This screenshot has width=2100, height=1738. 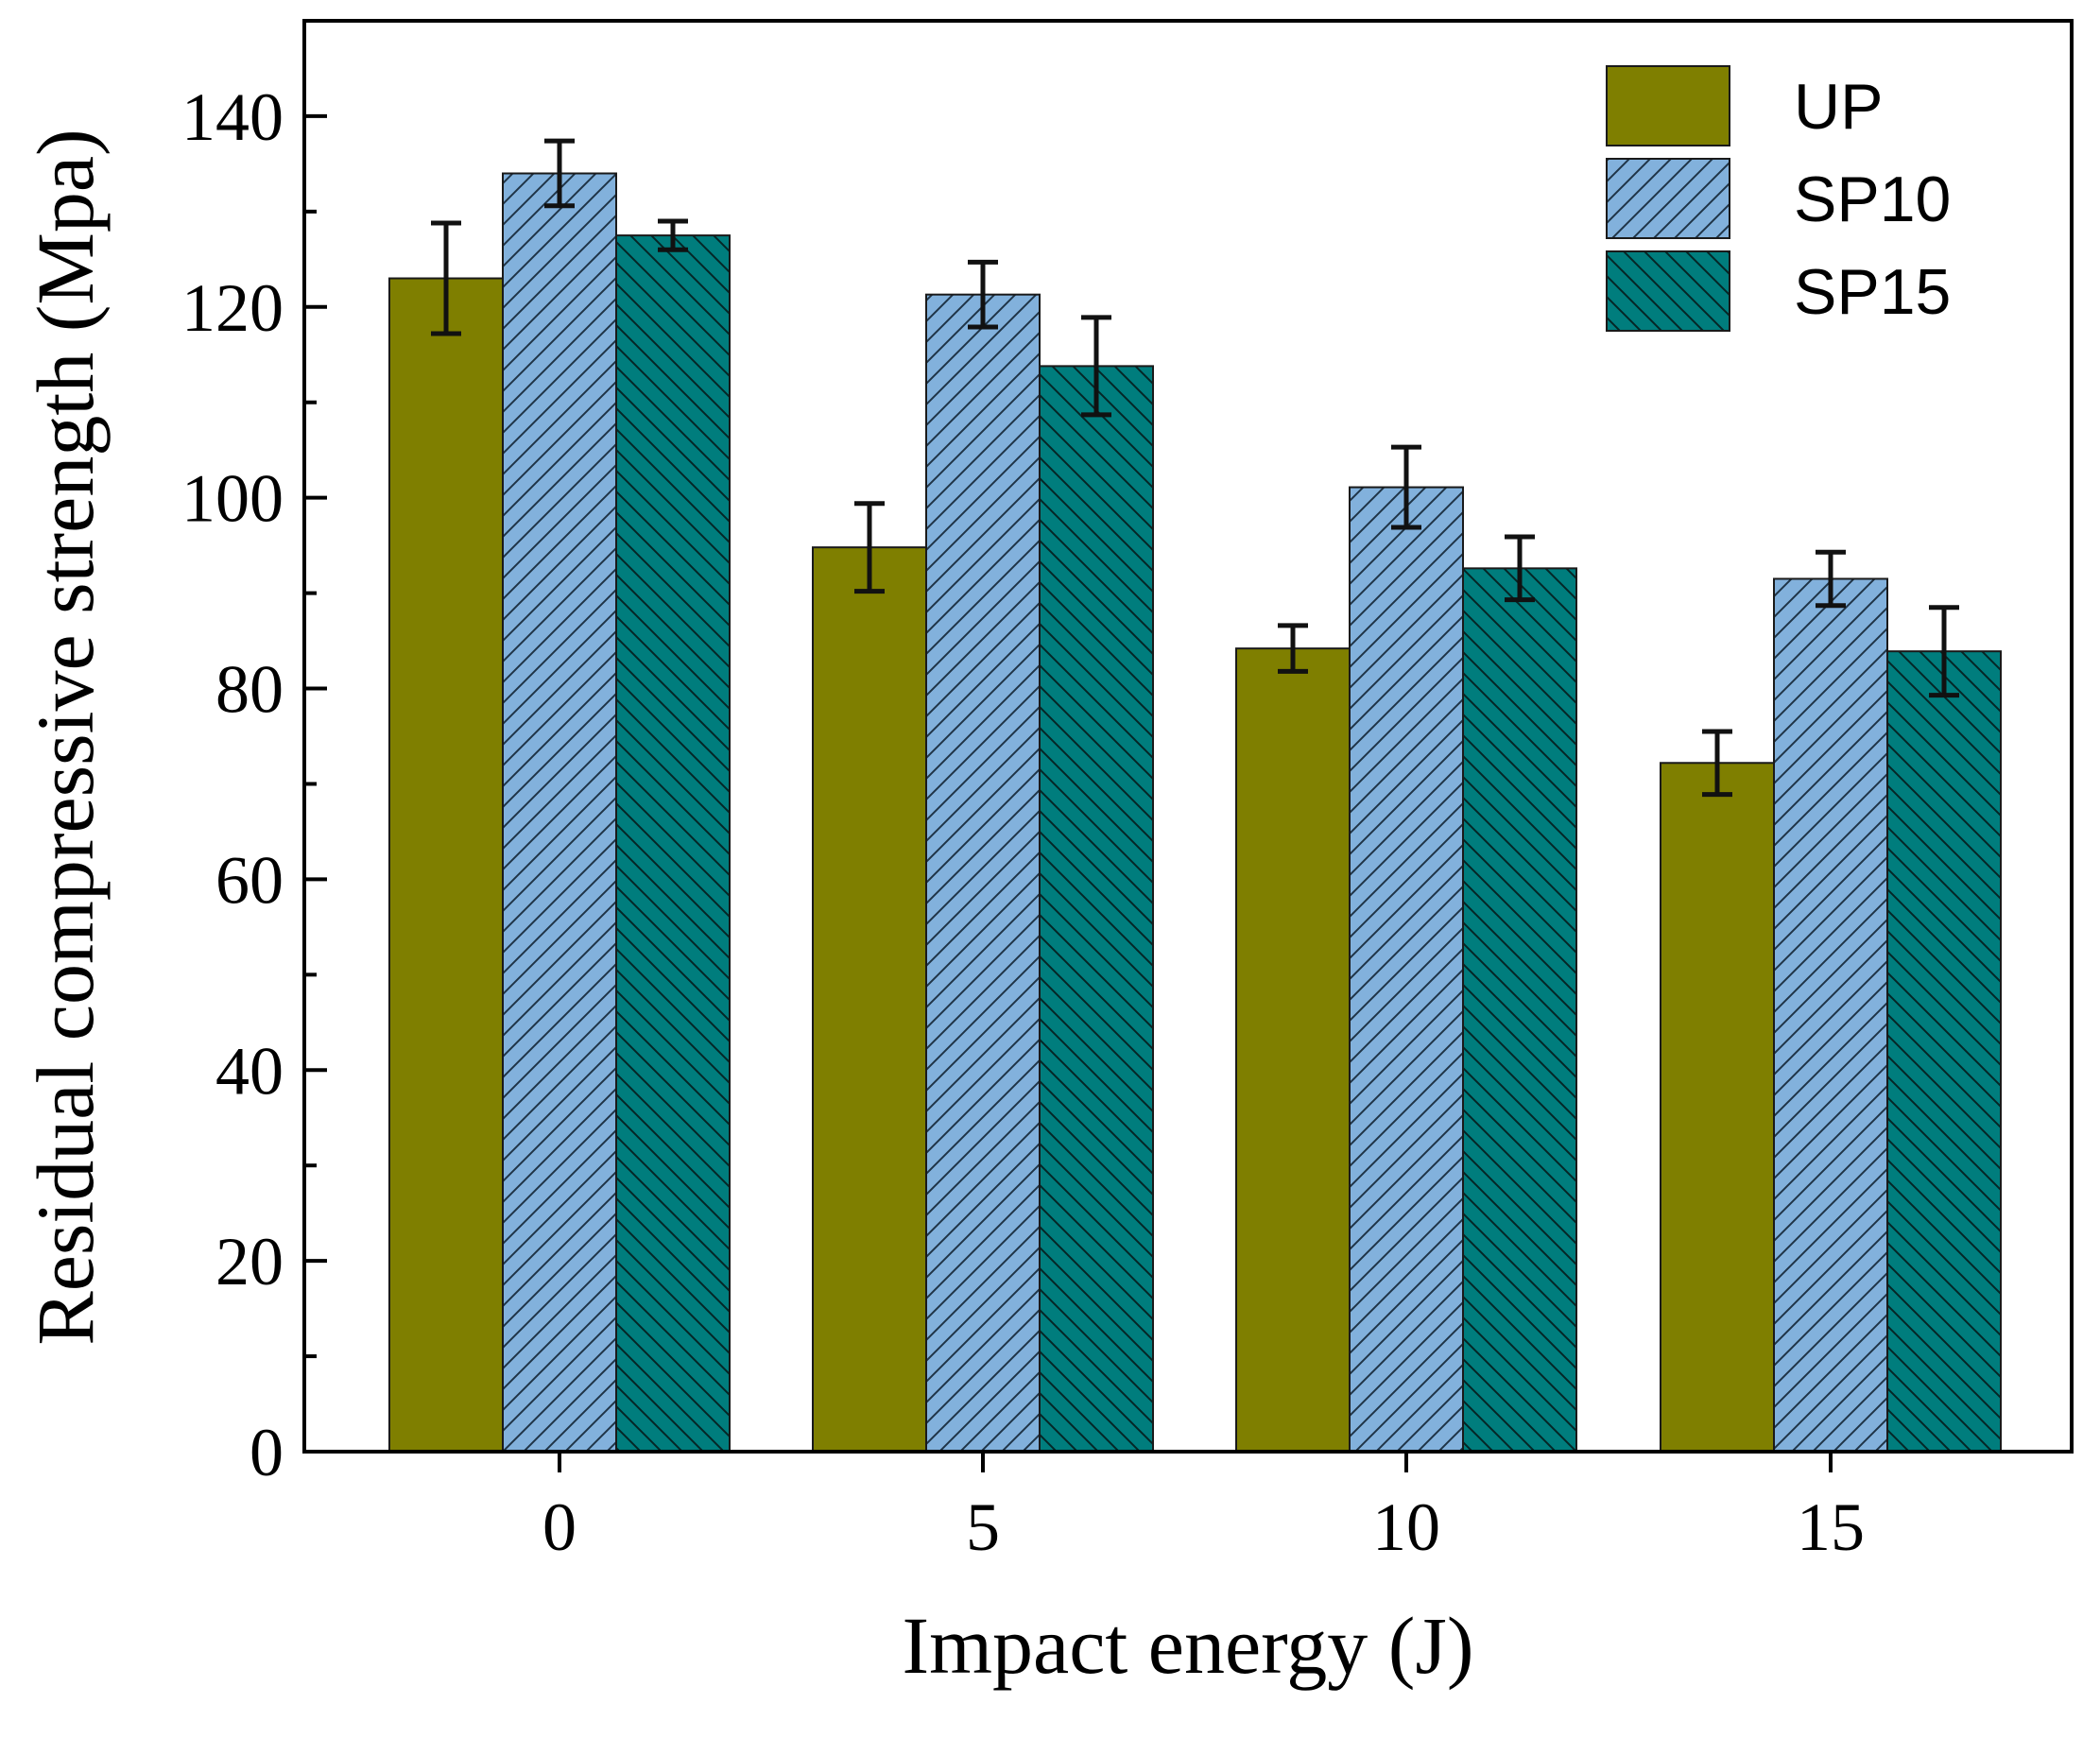 What do you see at coordinates (254, 784) in the screenshot?
I see `y-axis-ticks: 0 20 40 60 80 100 120 140` at bounding box center [254, 784].